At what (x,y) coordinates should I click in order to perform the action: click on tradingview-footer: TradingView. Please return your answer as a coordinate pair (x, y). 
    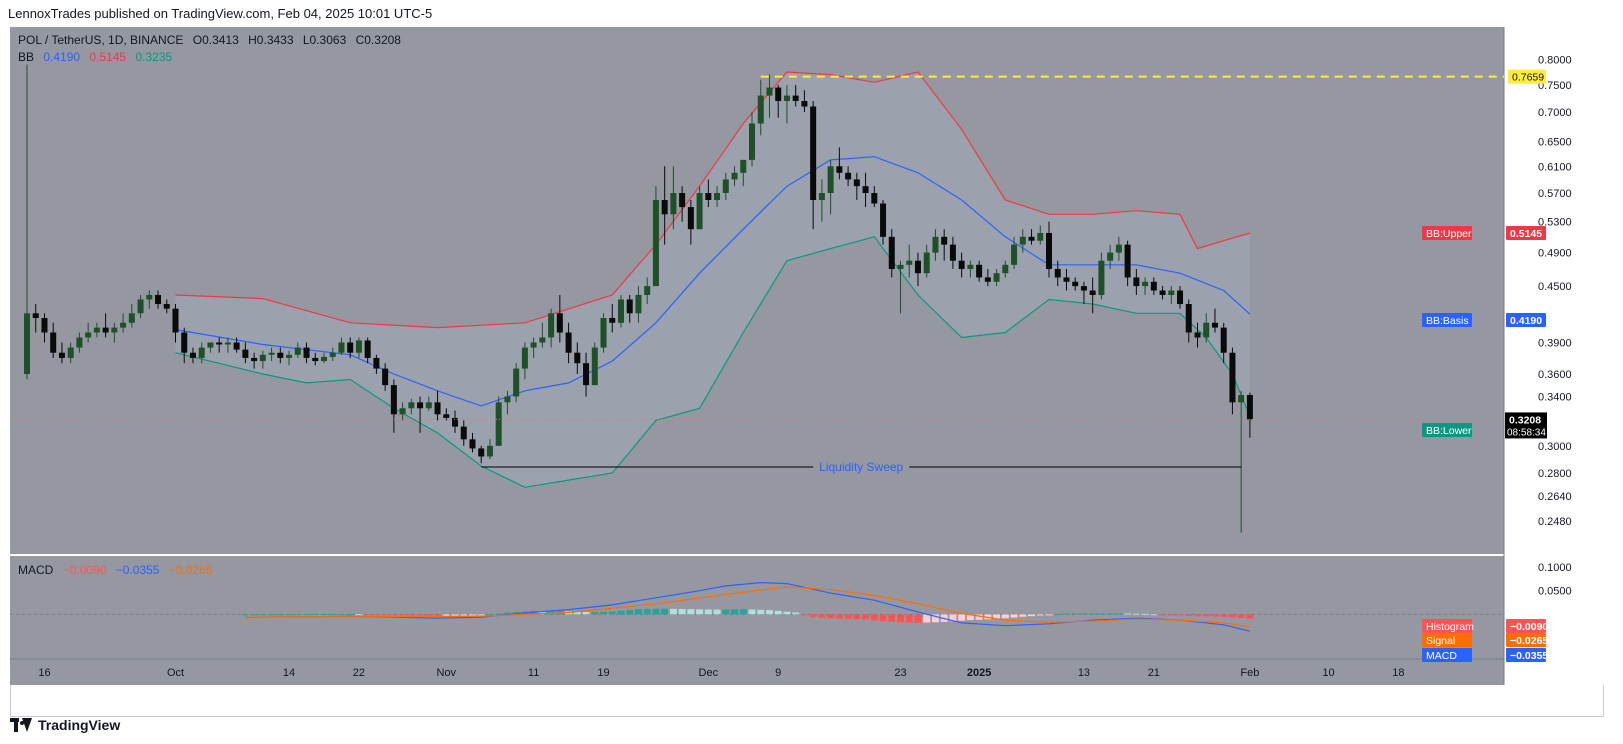
    Looking at the image, I should click on (65, 725).